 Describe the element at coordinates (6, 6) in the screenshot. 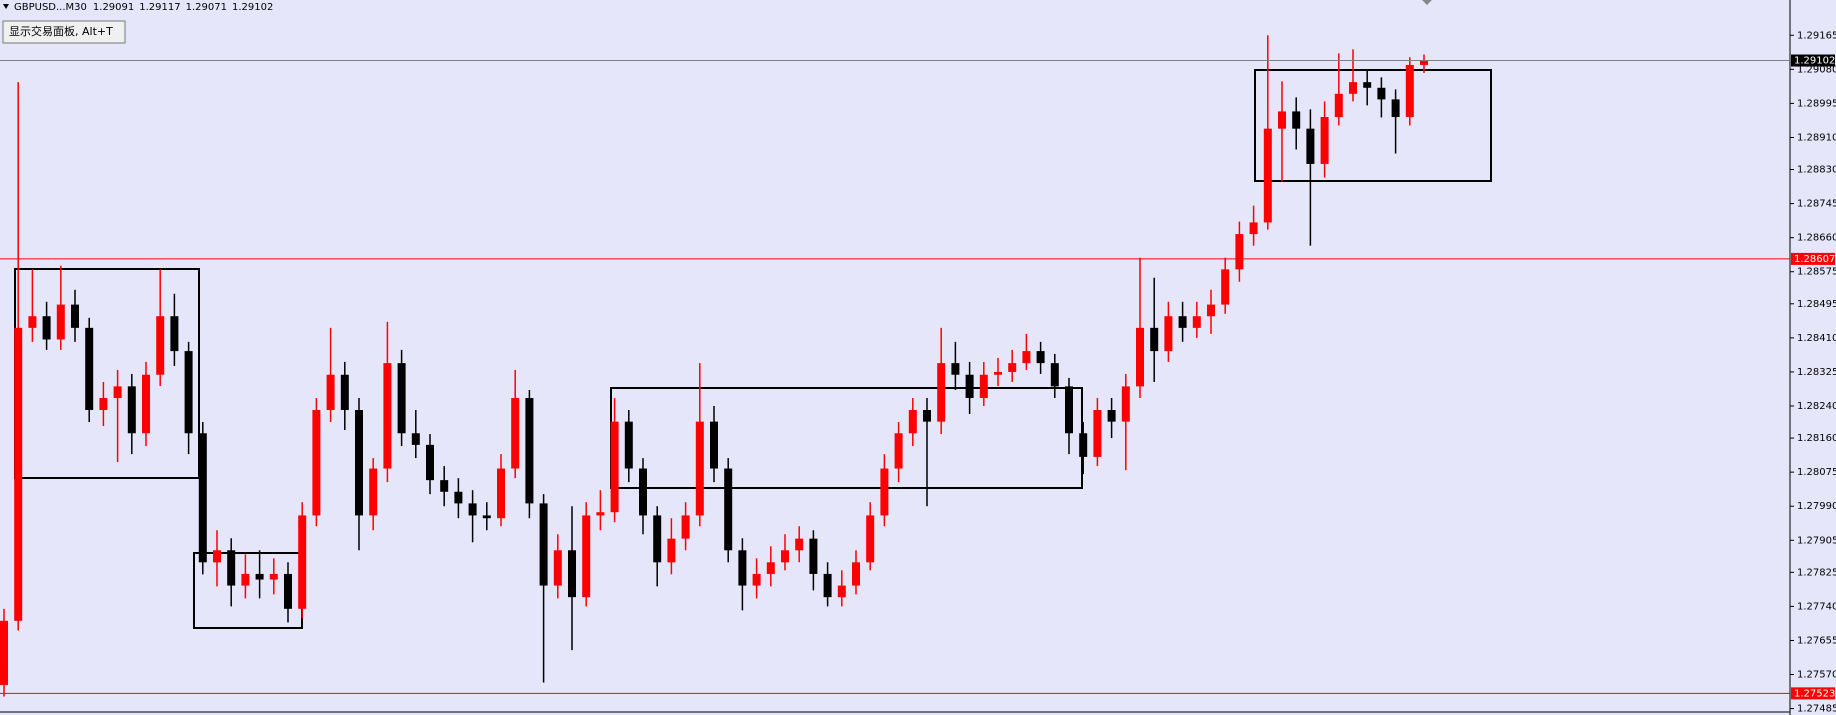

I see `menu-arrow` at that location.